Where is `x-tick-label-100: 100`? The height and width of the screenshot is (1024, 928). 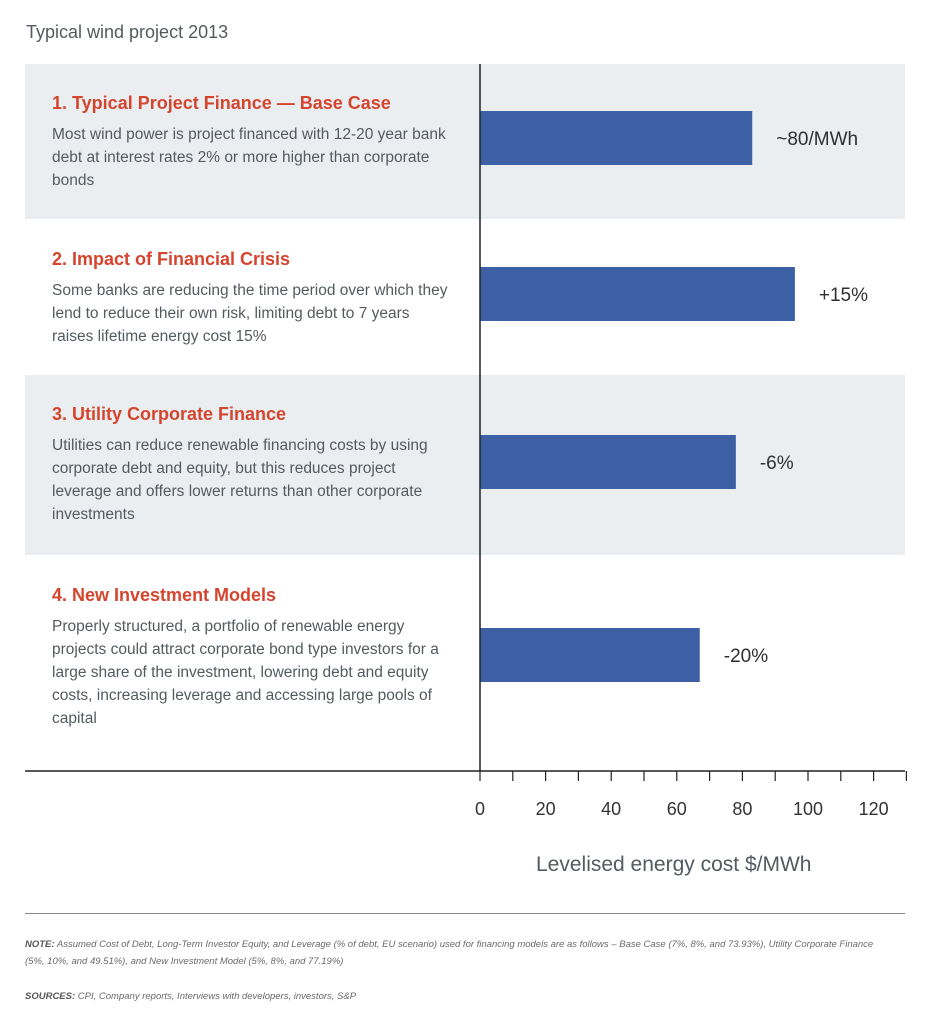 x-tick-label-100: 100 is located at coordinates (808, 809).